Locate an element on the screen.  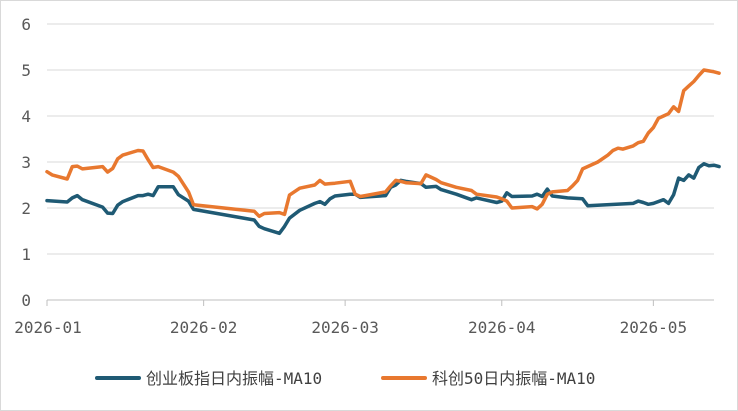
y-tick-label-1: 1 is located at coordinates (26, 254).